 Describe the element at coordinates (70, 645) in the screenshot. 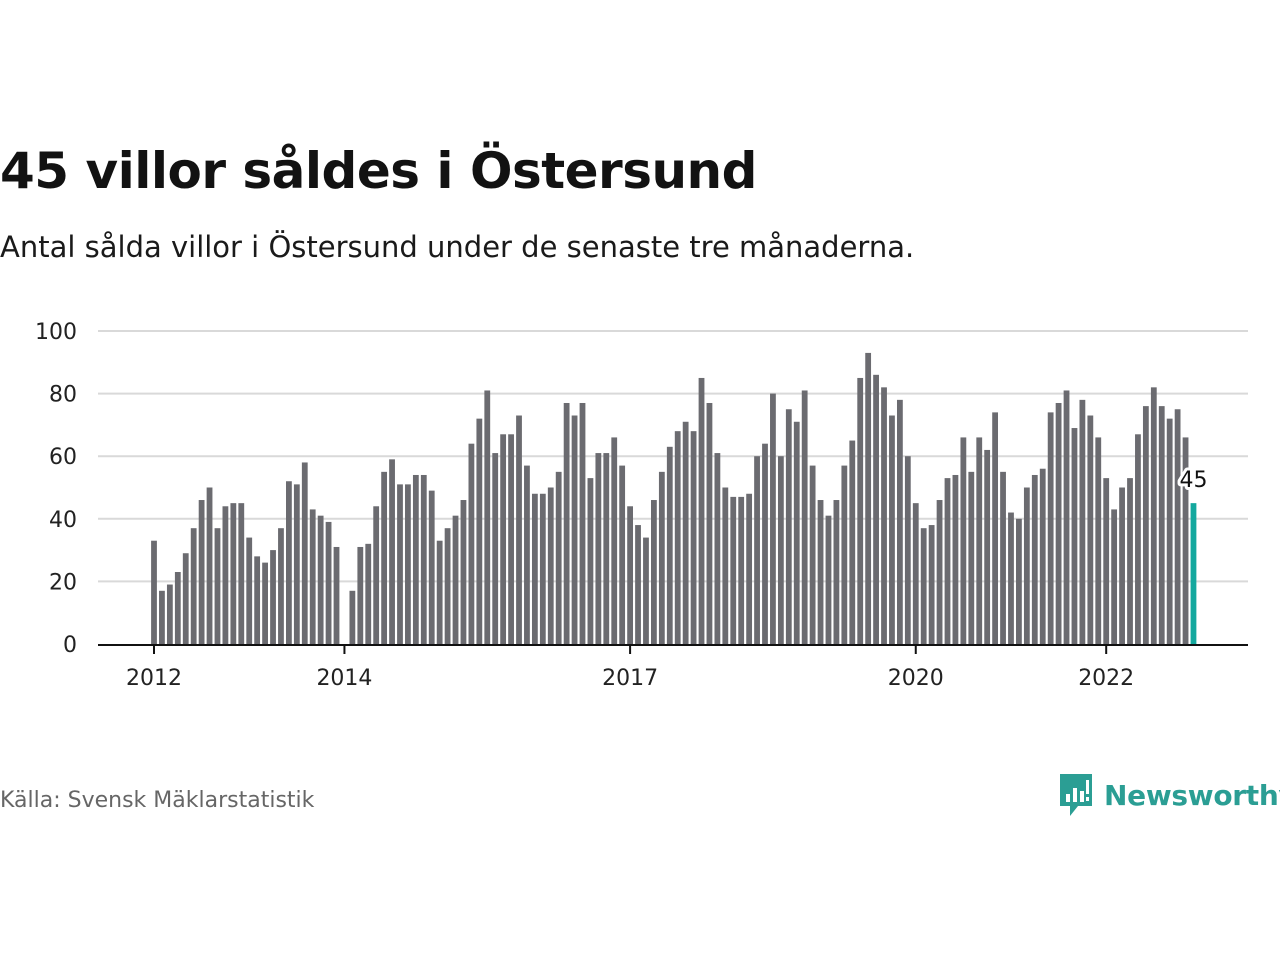

I see `y-tick-label: 0` at that location.